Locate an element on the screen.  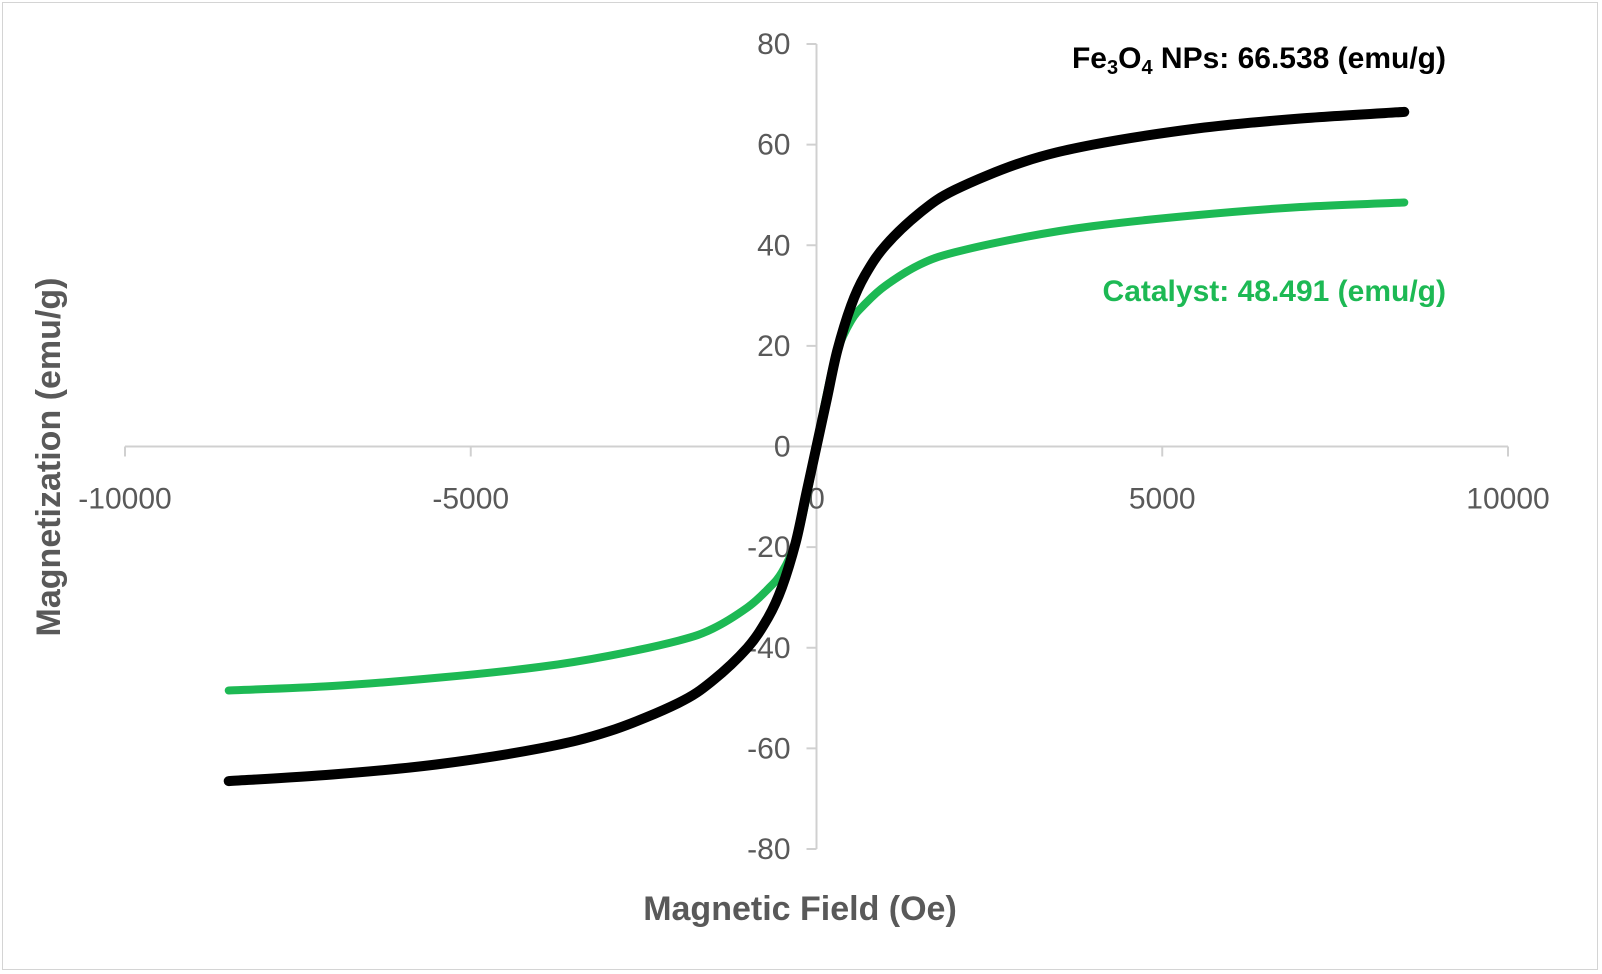
annotation-catalyst: Catalyst: 48.491 (emu/g) is located at coordinates (1274, 291).